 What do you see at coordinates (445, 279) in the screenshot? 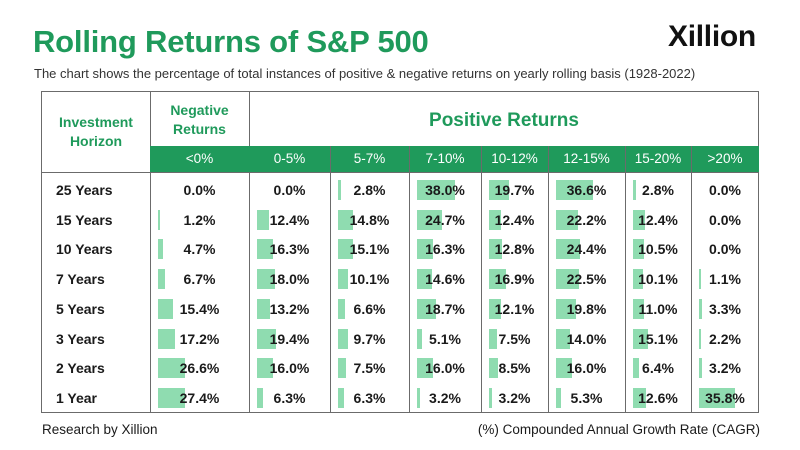
I see `value-label: 14.6%` at bounding box center [445, 279].